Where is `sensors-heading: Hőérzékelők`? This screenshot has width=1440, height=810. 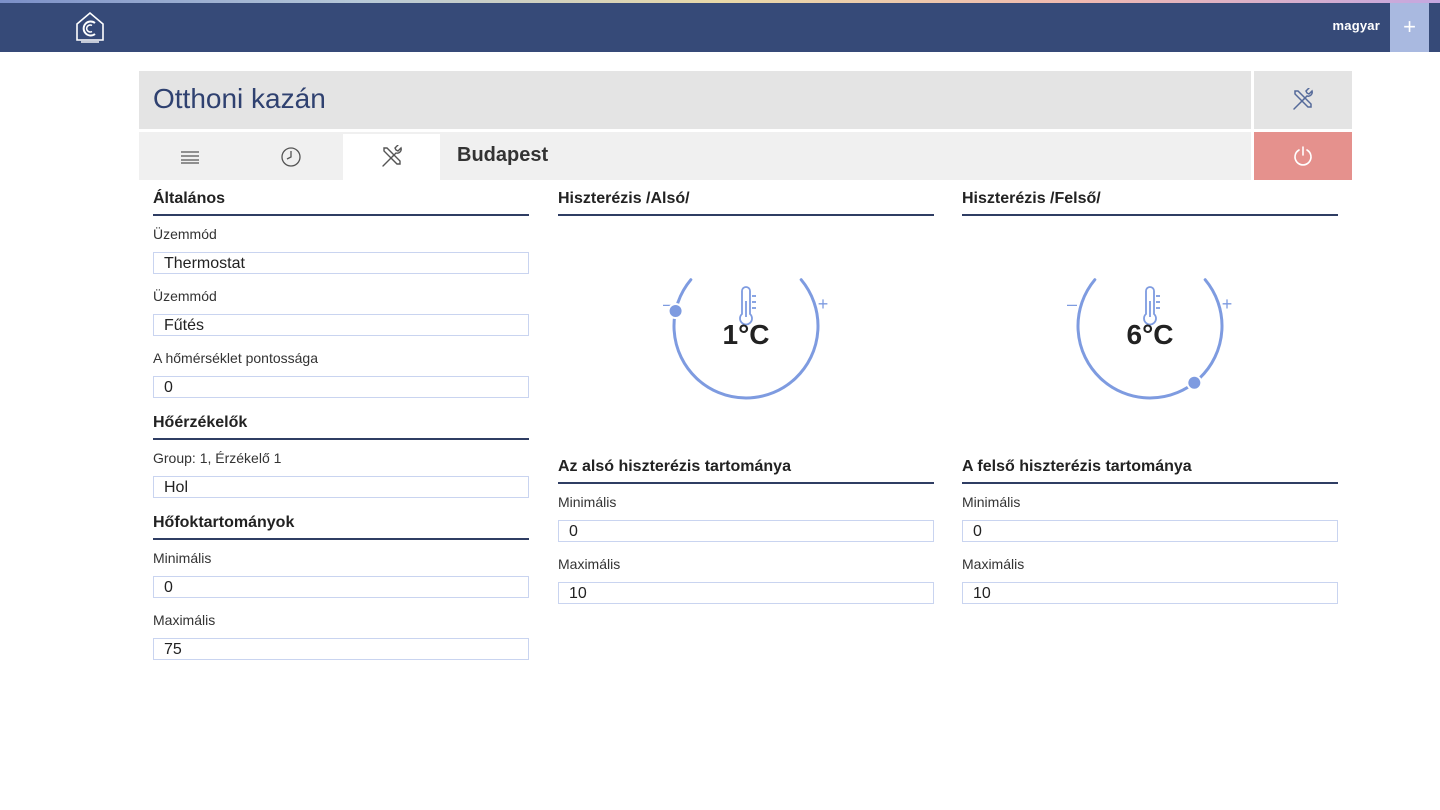
sensors-heading: Hőérzékelők is located at coordinates (341, 426).